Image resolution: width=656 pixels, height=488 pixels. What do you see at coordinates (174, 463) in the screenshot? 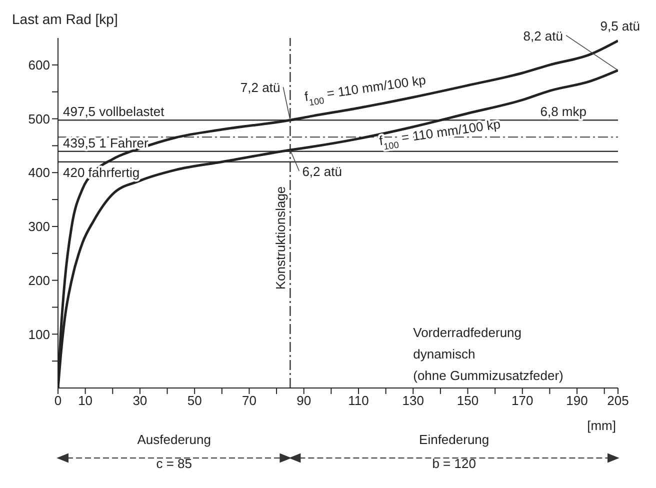
I see `text: c = 85` at bounding box center [174, 463].